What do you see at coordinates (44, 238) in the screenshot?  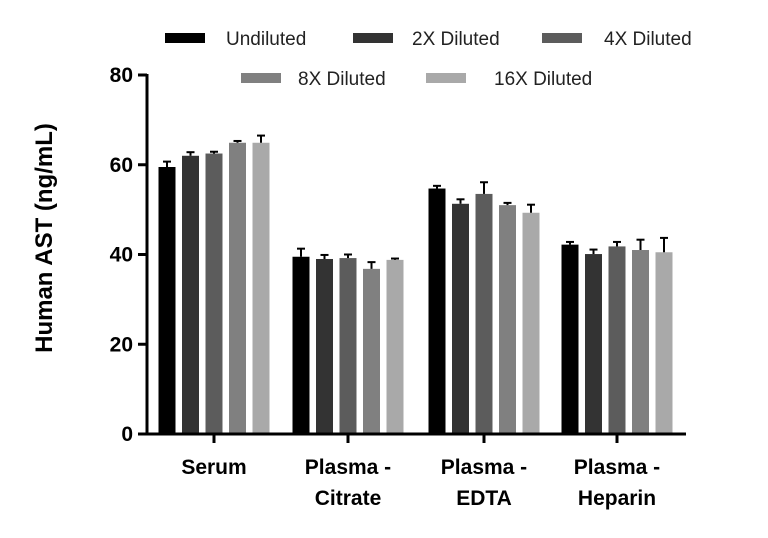 I see `y-axis-title: Human AST (ng/mL)` at bounding box center [44, 238].